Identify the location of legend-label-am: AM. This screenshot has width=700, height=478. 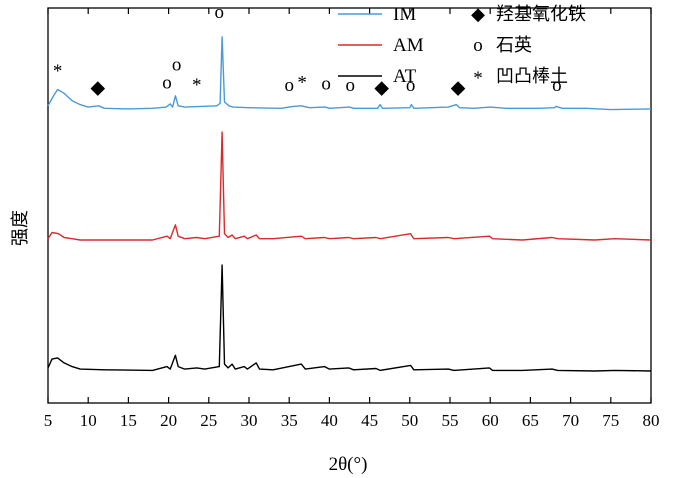
(408, 45).